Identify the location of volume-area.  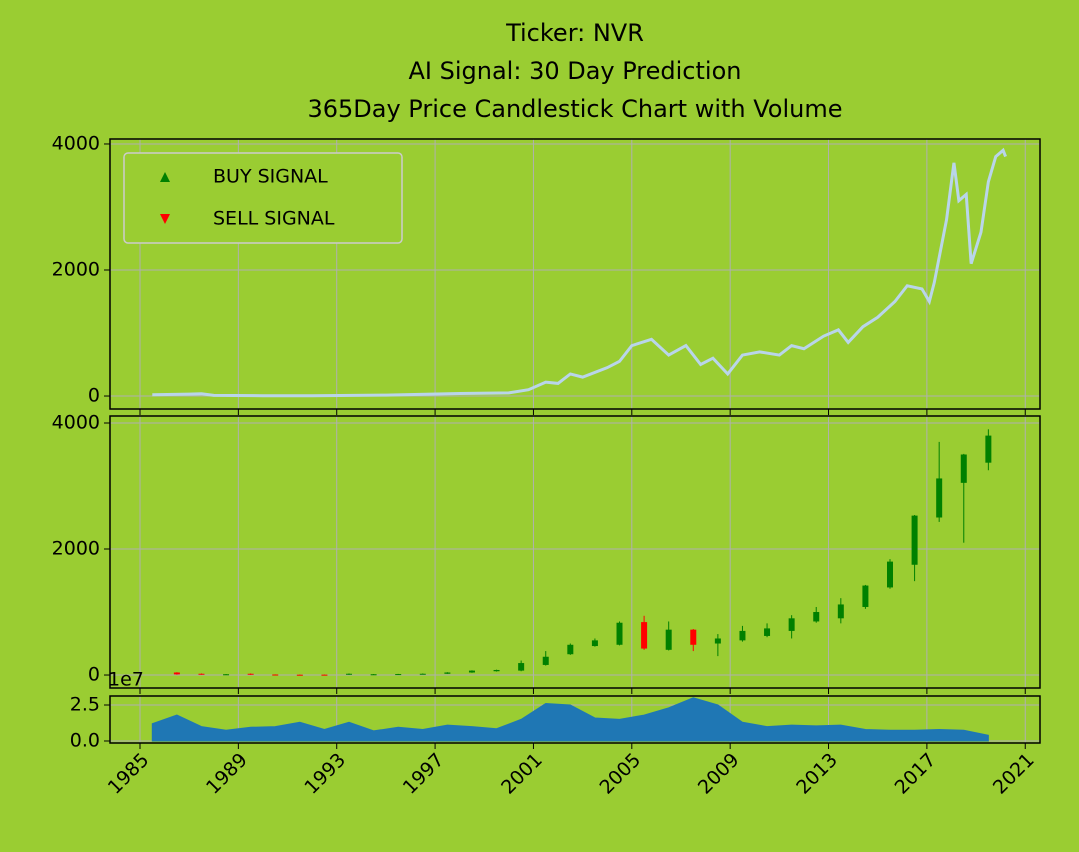
(570, 719).